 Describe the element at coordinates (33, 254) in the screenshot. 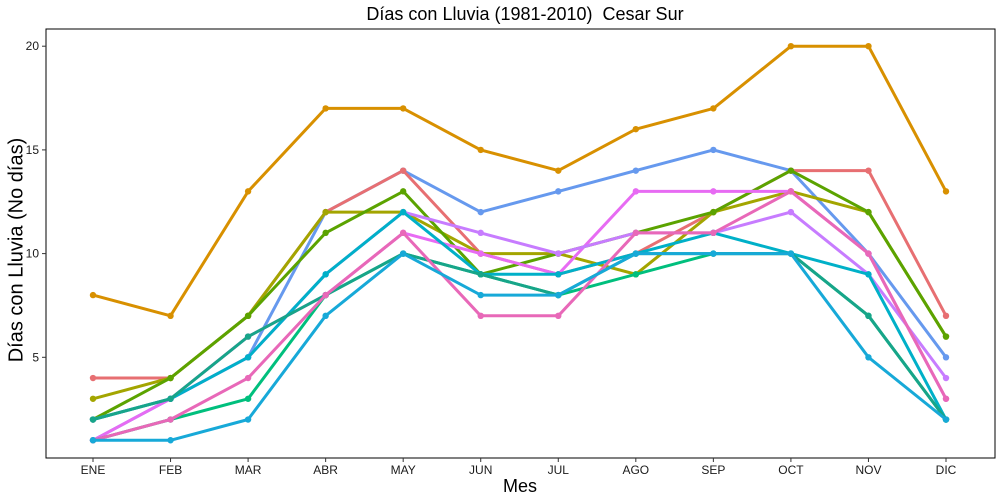

I see `y-tick-label: 10` at that location.